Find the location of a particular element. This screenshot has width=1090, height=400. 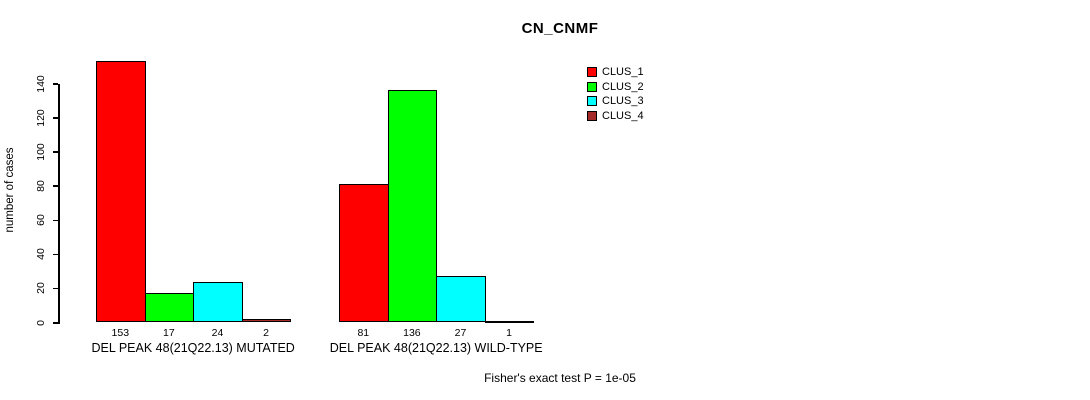

y-axis-tick-label: 20 is located at coordinates (41, 288).